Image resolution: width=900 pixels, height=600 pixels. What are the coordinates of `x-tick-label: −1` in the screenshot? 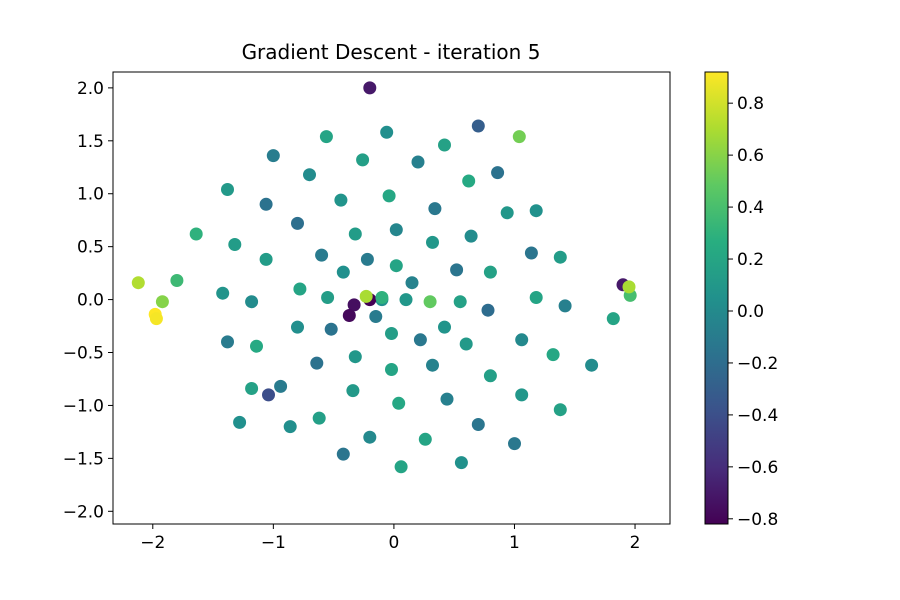 It's located at (273, 543).